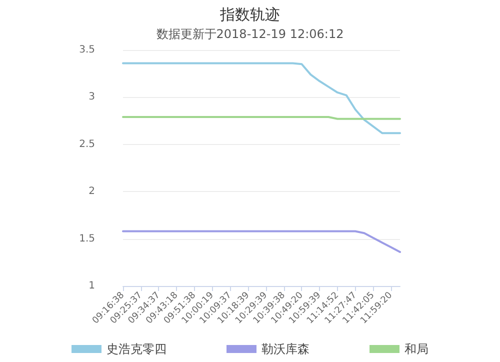 The image size is (500, 362). I want to click on chart-subtitle: 数据更新于2018-12-19 12:06:12, so click(250, 34).